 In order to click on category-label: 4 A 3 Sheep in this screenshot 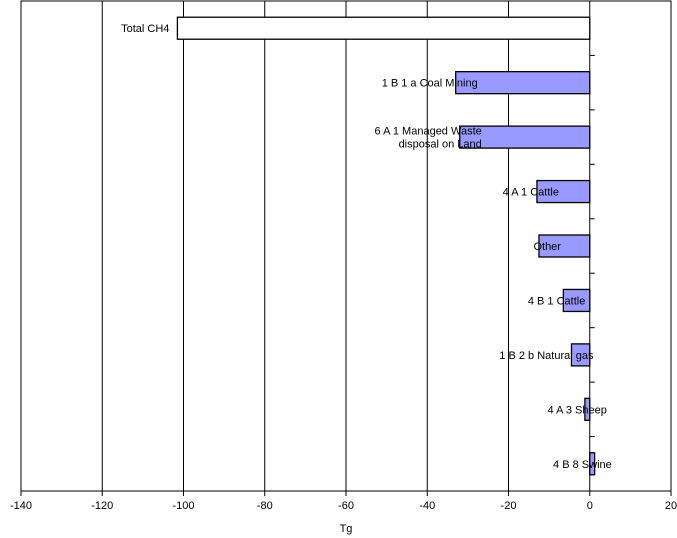, I will do `click(577, 410)`.